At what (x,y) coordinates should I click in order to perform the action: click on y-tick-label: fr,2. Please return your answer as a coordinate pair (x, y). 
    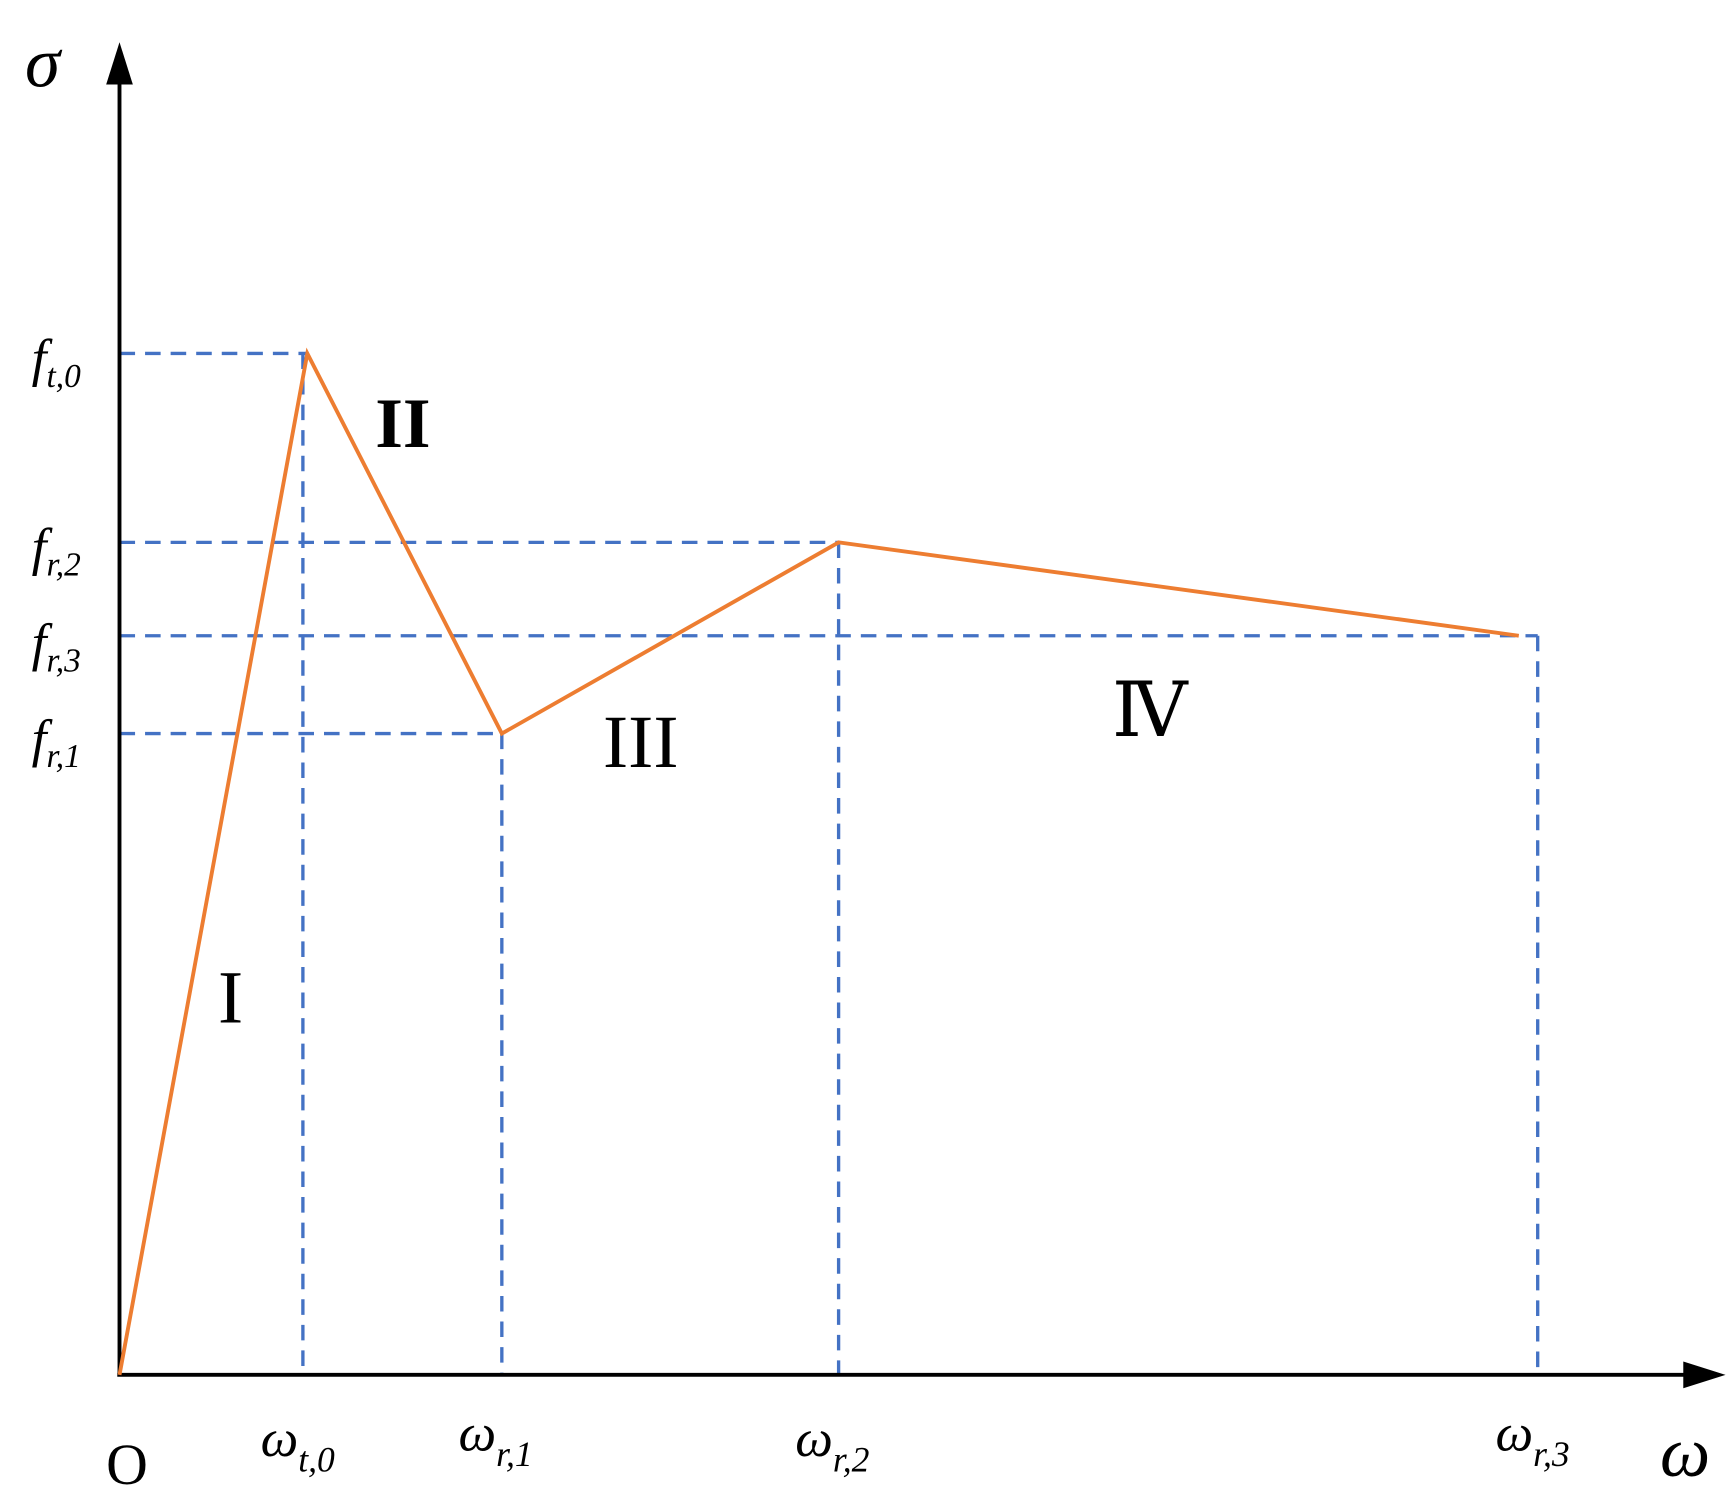
    Looking at the image, I should click on (56, 550).